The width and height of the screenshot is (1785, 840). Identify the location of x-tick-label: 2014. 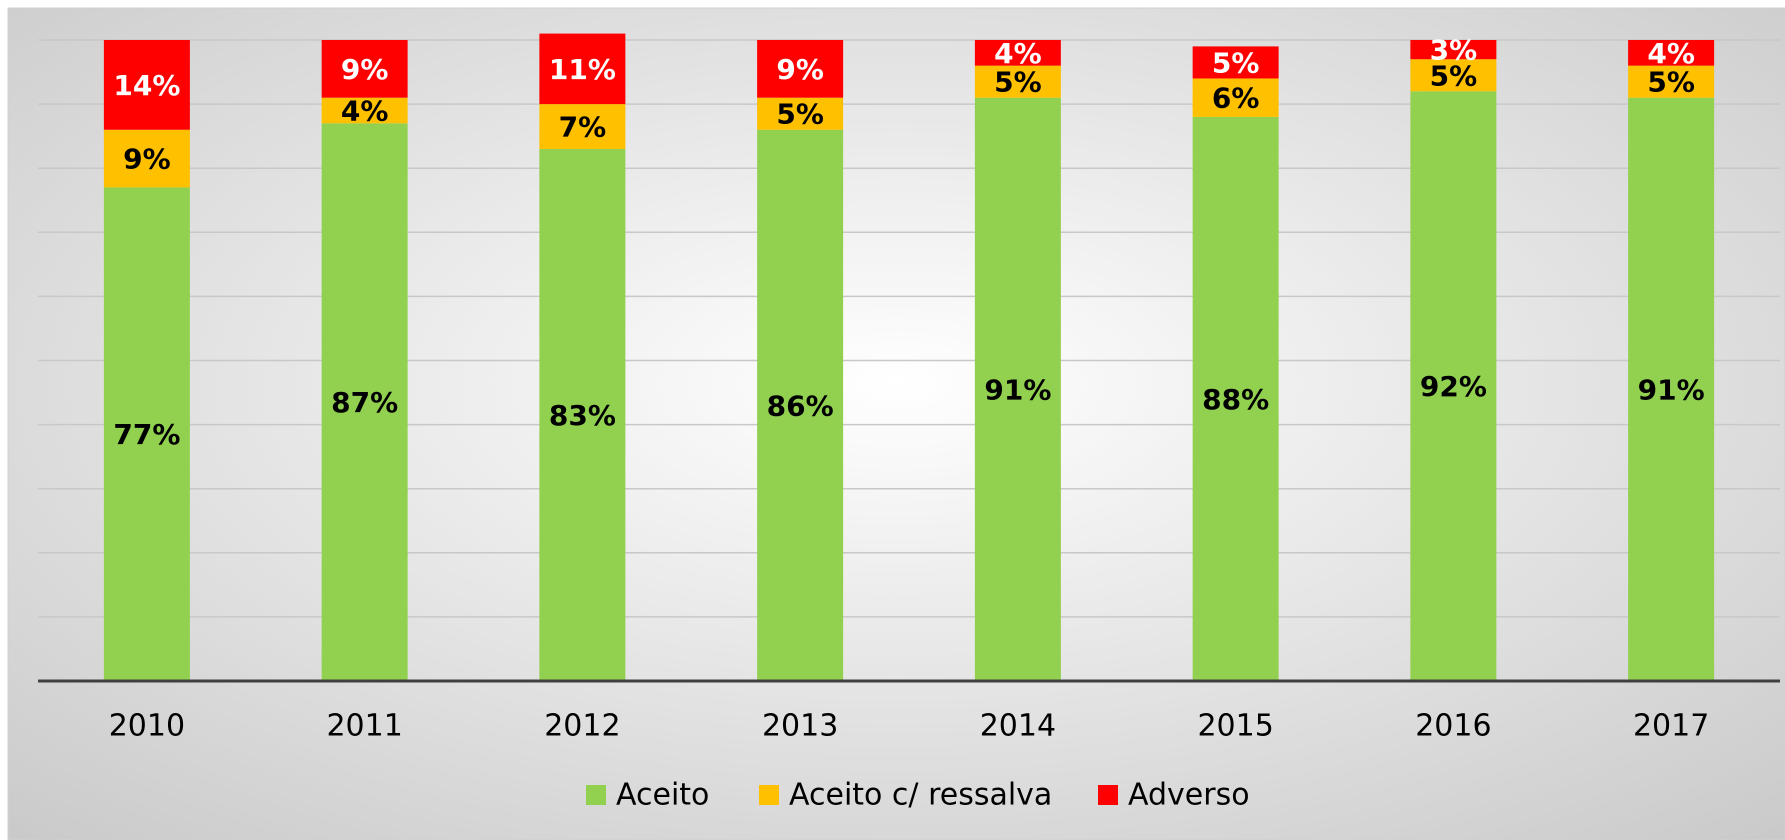
(1018, 726).